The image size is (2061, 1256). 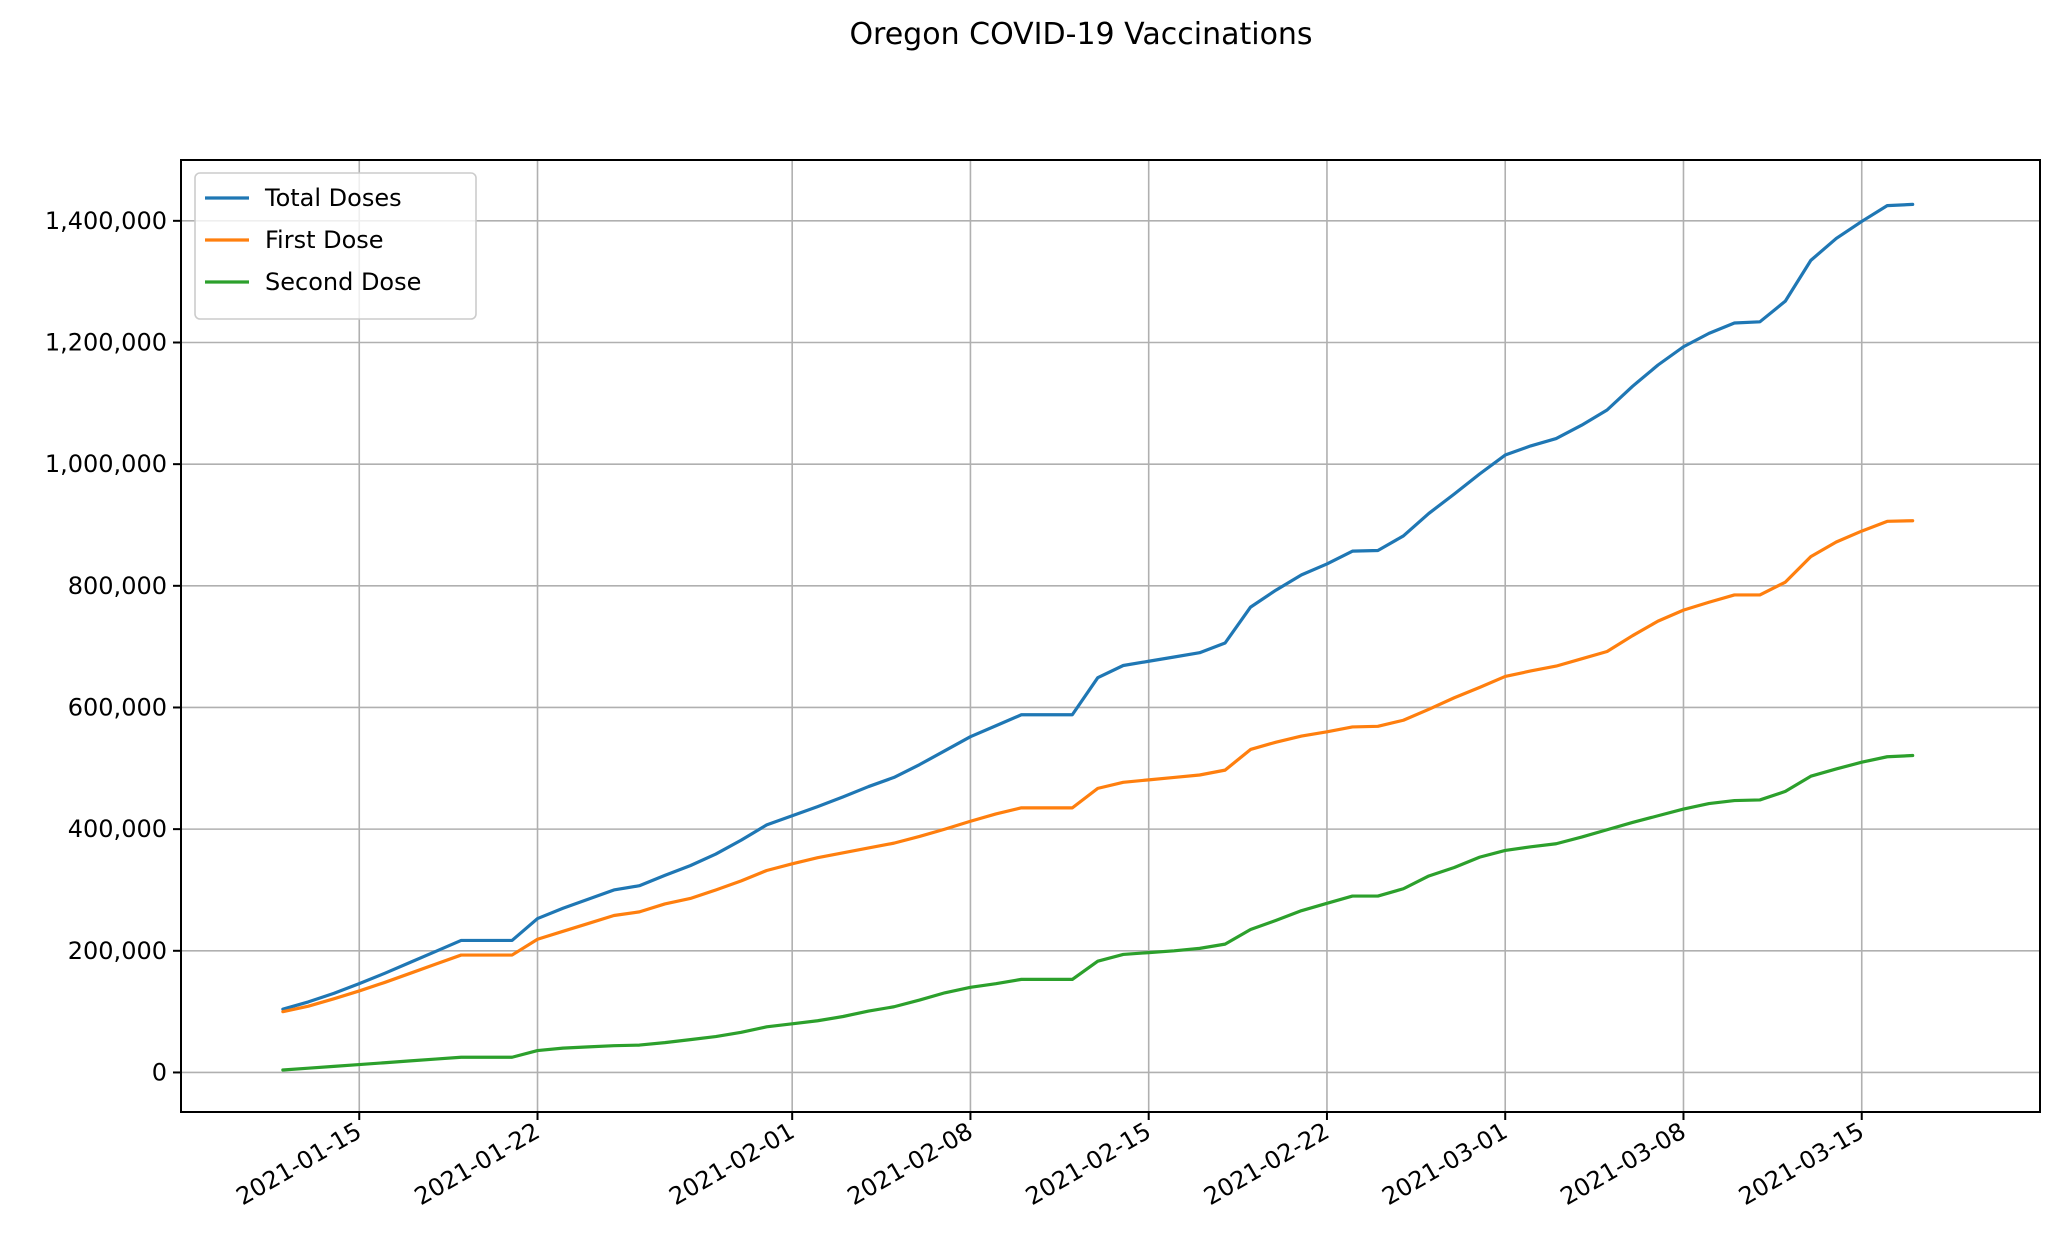 What do you see at coordinates (731, 1164) in the screenshot?
I see `x-tick-label: 2021-02-01` at bounding box center [731, 1164].